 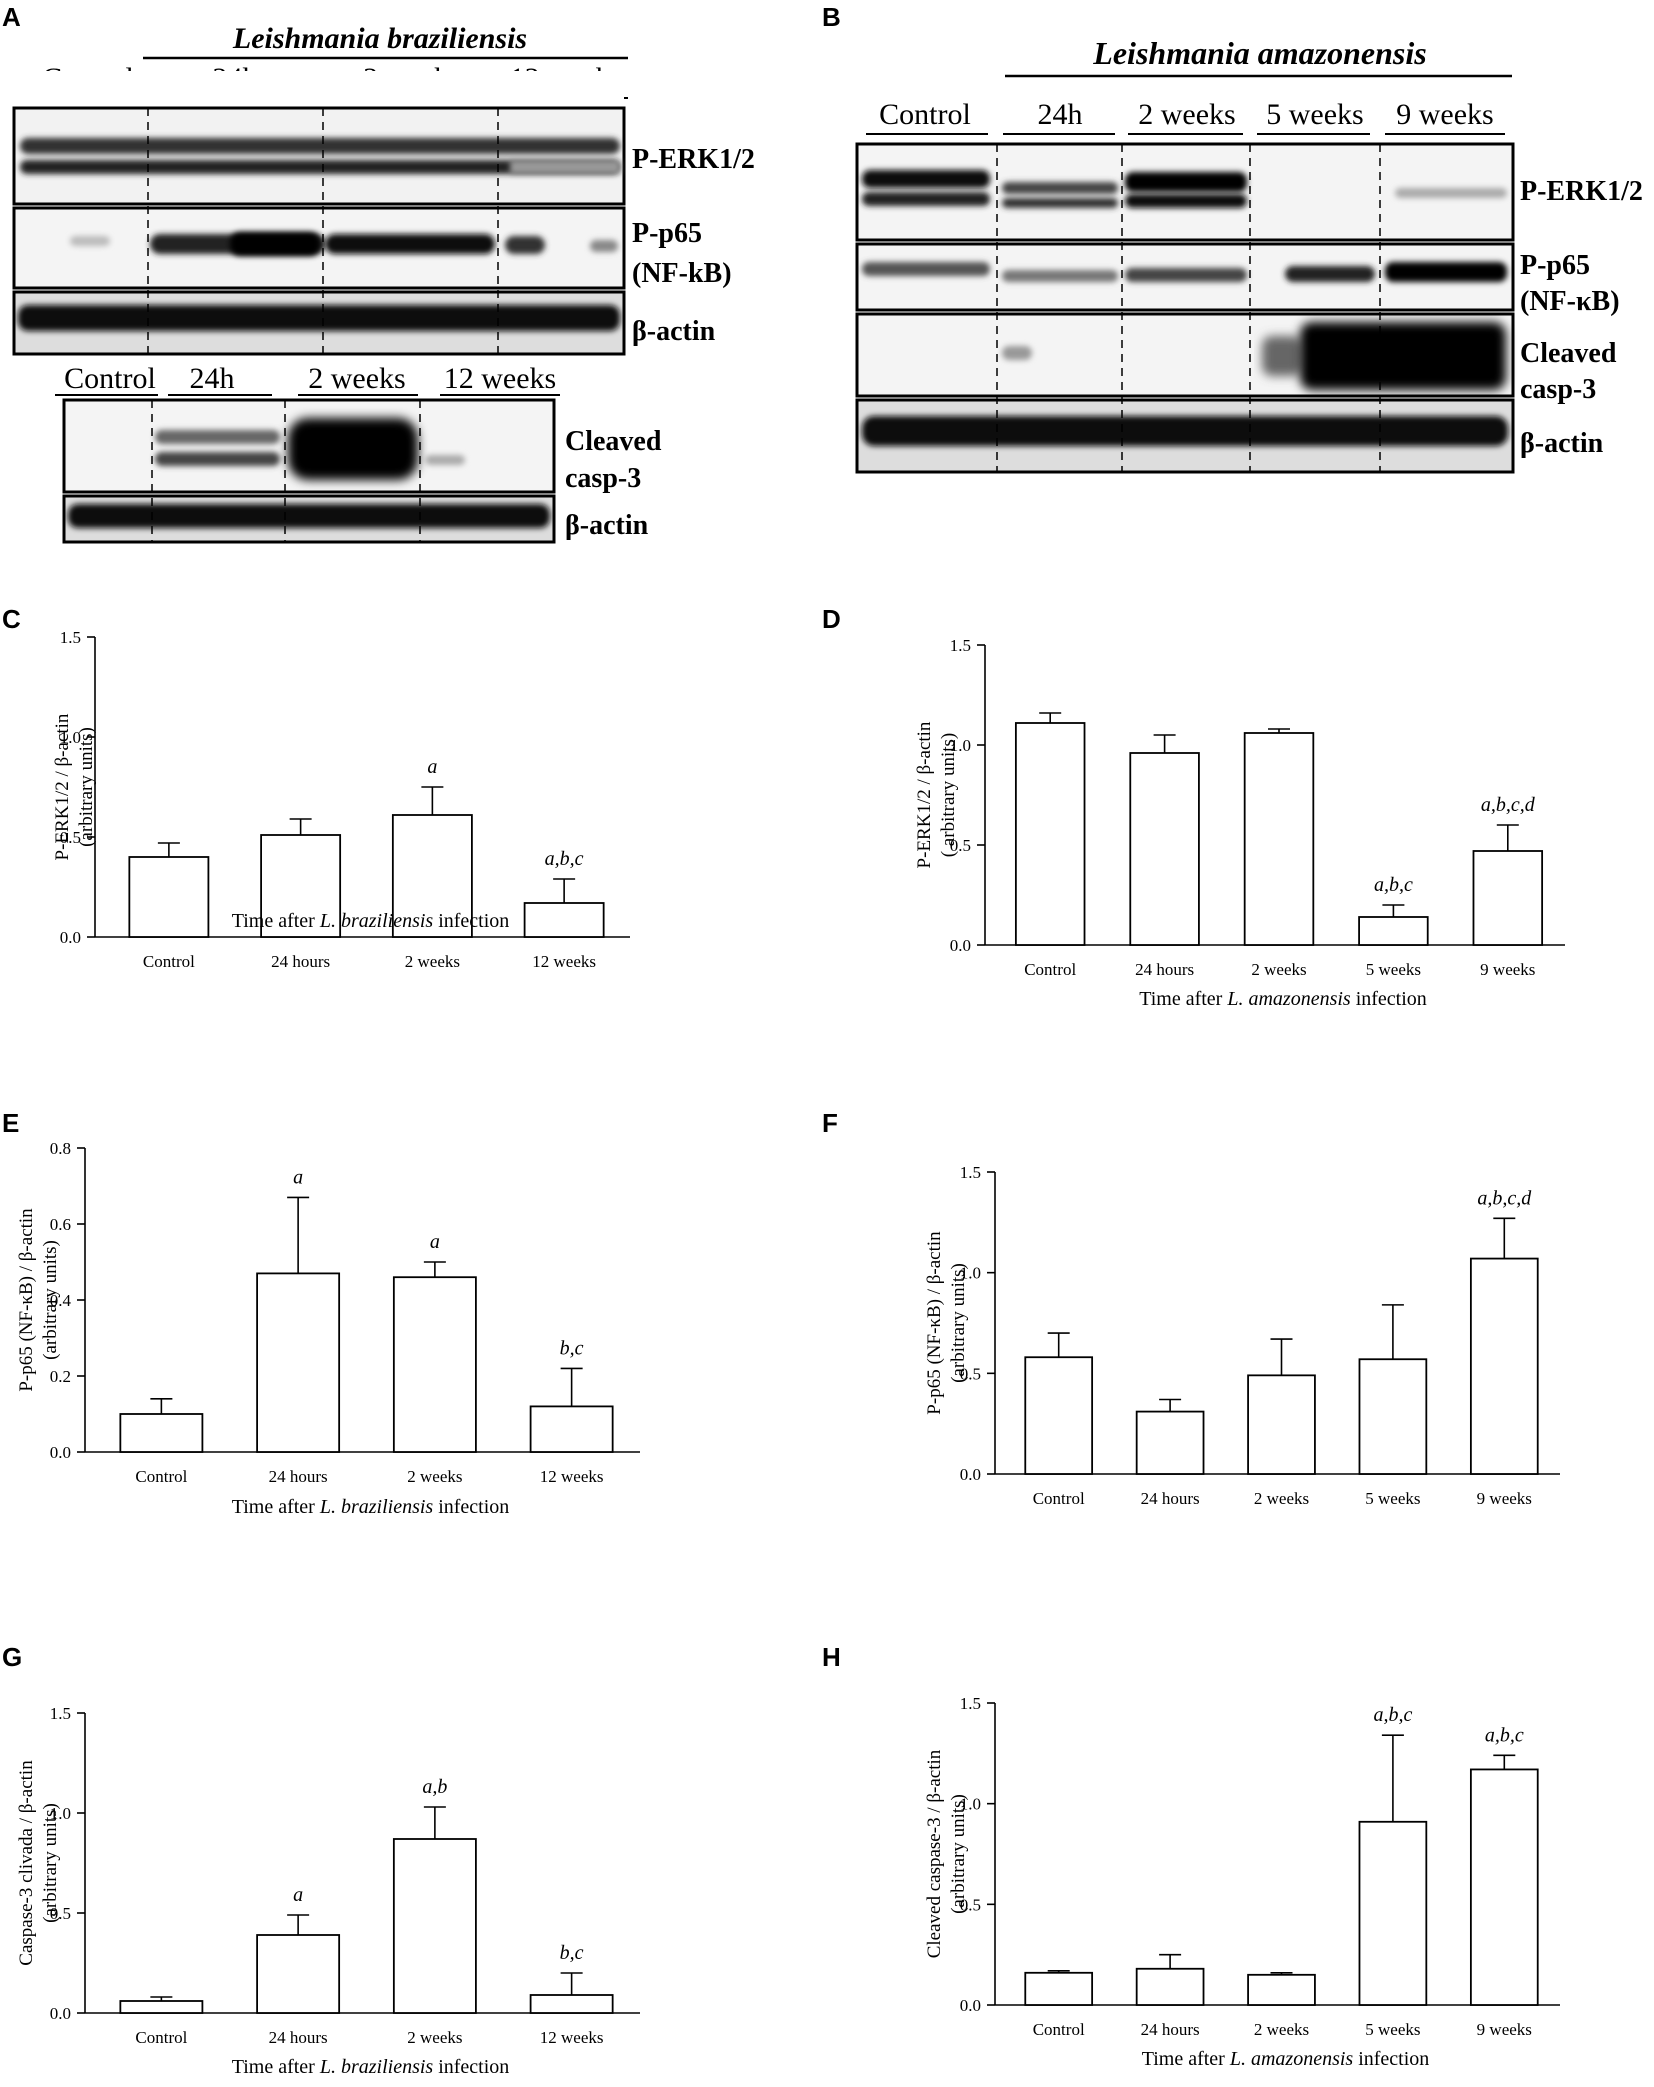 What do you see at coordinates (1558, 389) in the screenshot?
I see `blot-b-label-casp3: casp-3` at bounding box center [1558, 389].